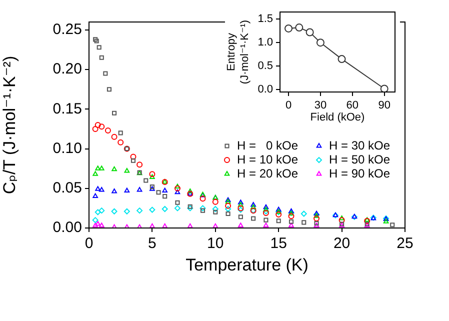 The height and width of the screenshot is (321, 449). What do you see at coordinates (238, 52) in the screenshot?
I see `y-axis-title: Entropy (J·mol⁻¹·K⁻¹)` at bounding box center [238, 52].